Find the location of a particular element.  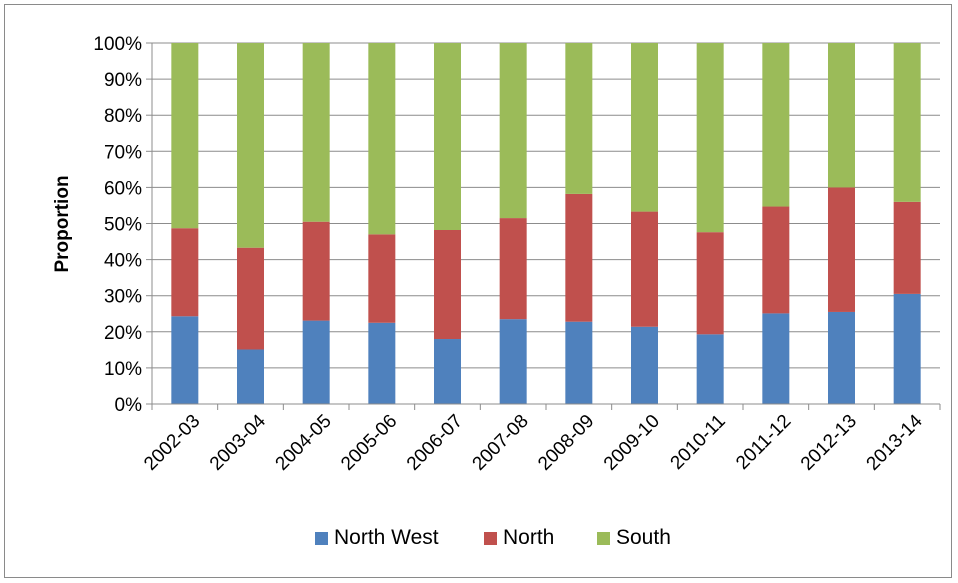

x-tick-label: 2009-10 is located at coordinates (632, 443).